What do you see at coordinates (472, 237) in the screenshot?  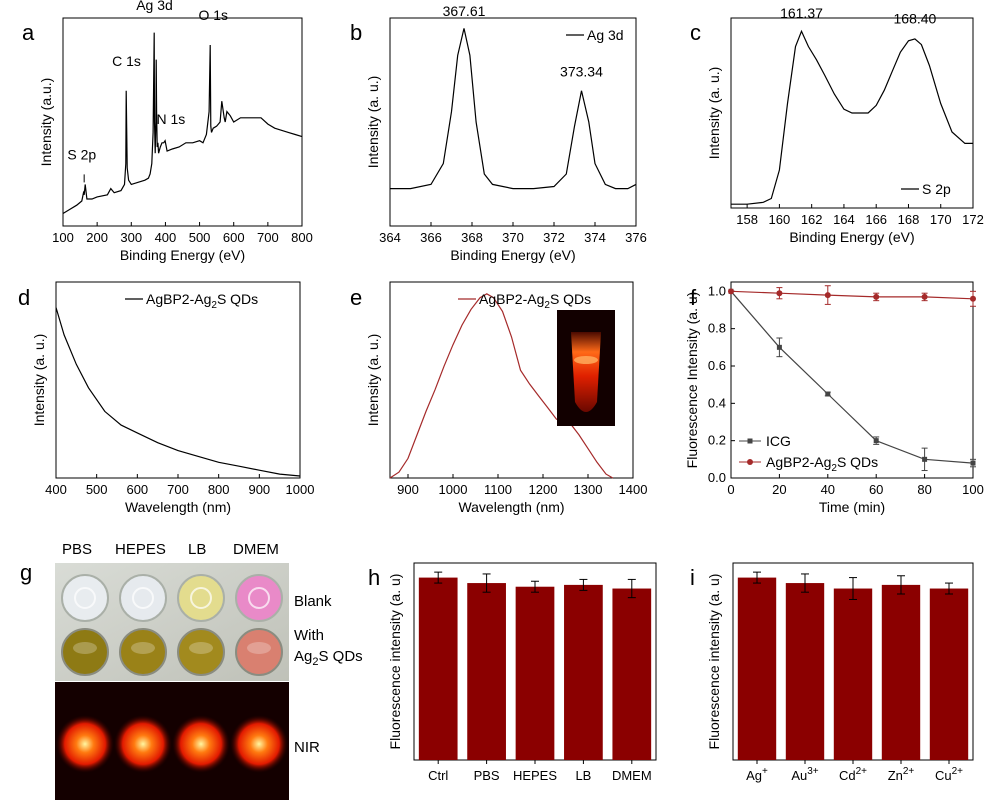 I see `x-tick-label: 368` at bounding box center [472, 237].